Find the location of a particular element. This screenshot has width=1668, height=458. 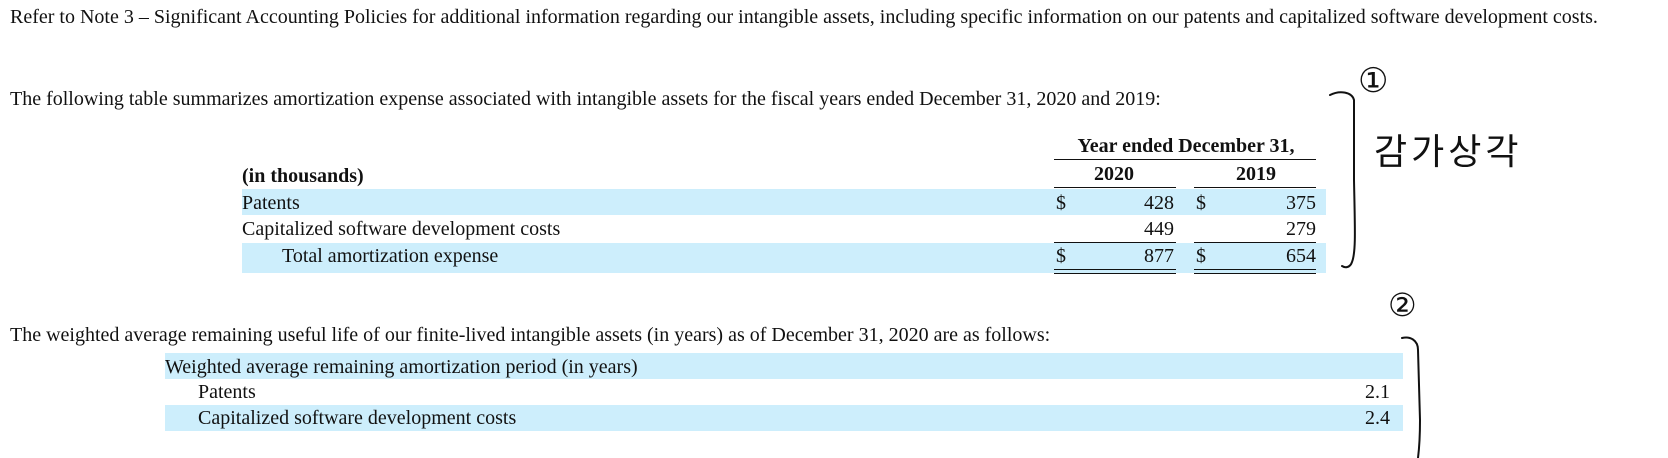

software-2019-value: 279 is located at coordinates (1301, 229).